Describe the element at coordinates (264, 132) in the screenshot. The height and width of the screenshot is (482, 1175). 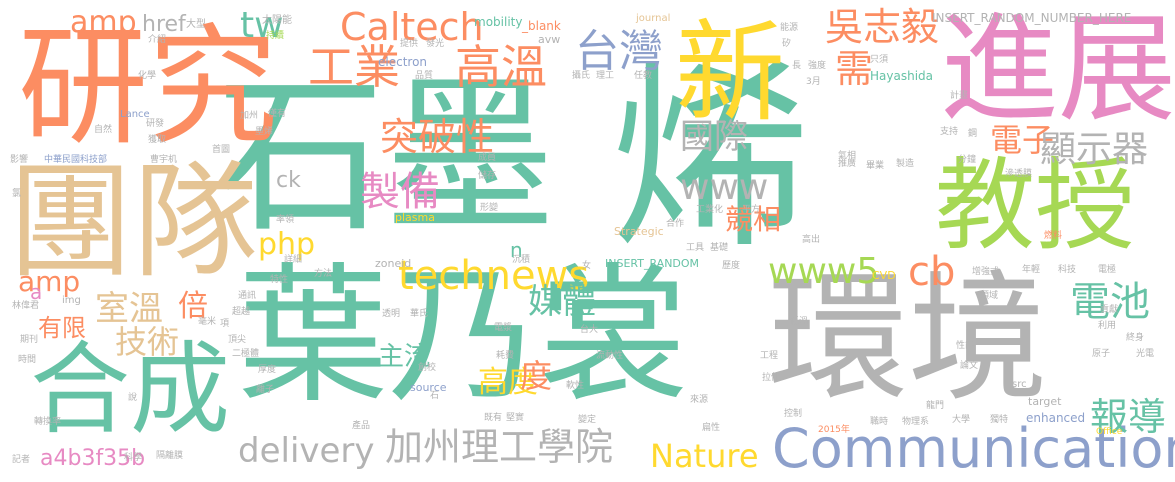
I see `word-motan: 墨烯` at that location.